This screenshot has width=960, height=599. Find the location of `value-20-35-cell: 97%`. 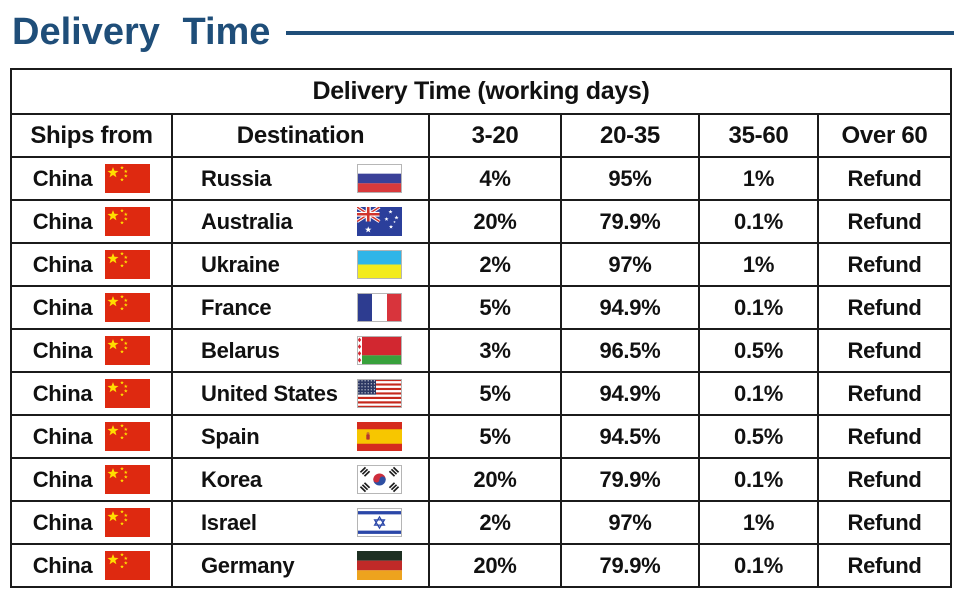

value-20-35-cell: 97% is located at coordinates (630, 522).